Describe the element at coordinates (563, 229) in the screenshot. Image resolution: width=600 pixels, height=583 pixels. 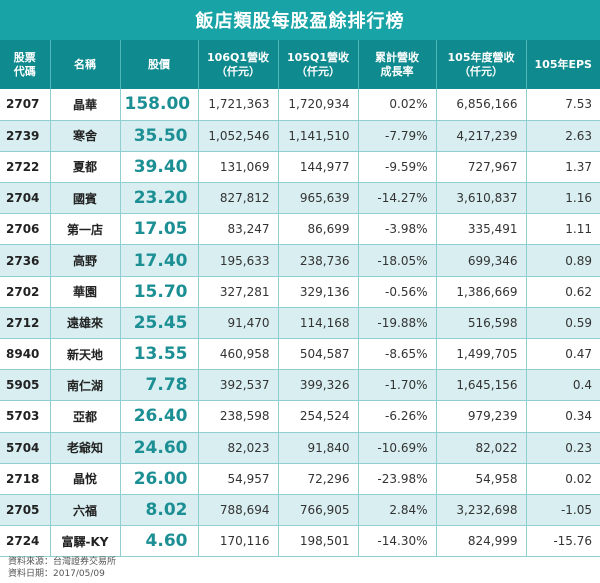
I see `cell-eps: 1.11` at that location.